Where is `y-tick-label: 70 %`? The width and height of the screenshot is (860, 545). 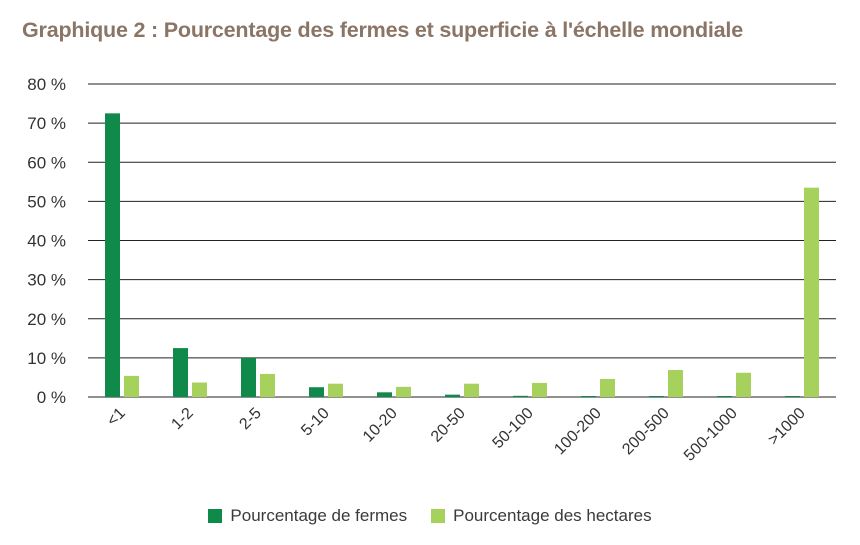 y-tick-label: 70 % is located at coordinates (46, 123).